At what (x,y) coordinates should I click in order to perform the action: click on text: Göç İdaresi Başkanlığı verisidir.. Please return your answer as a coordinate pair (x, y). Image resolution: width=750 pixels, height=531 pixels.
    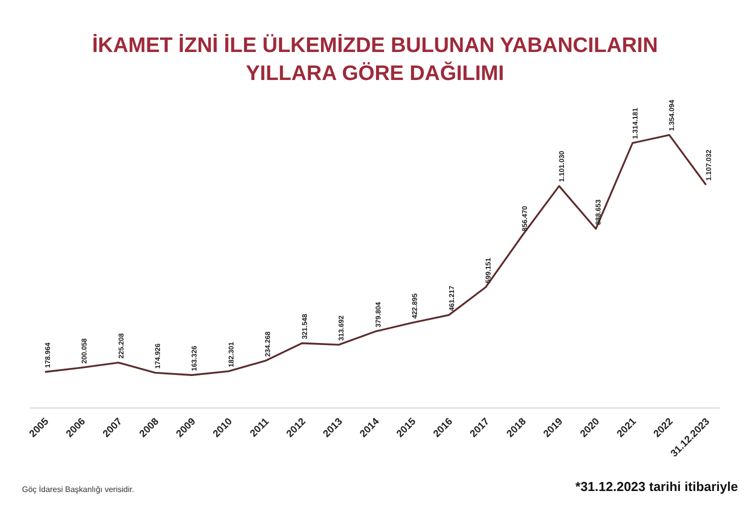
    Looking at the image, I should click on (78, 489).